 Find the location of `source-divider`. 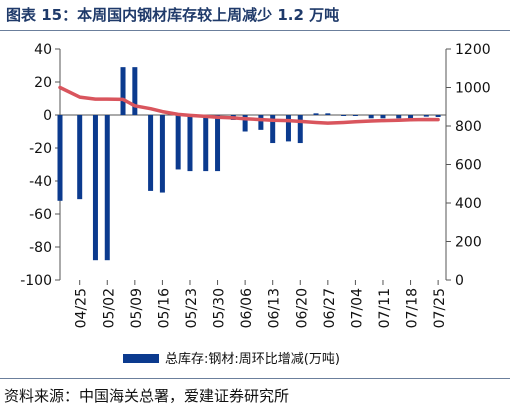

source-divider is located at coordinates (255, 378).